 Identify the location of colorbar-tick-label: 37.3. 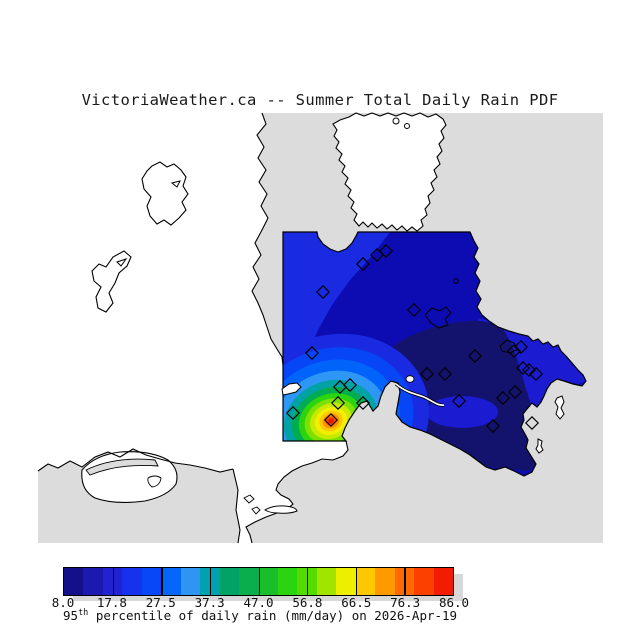
(209, 602).